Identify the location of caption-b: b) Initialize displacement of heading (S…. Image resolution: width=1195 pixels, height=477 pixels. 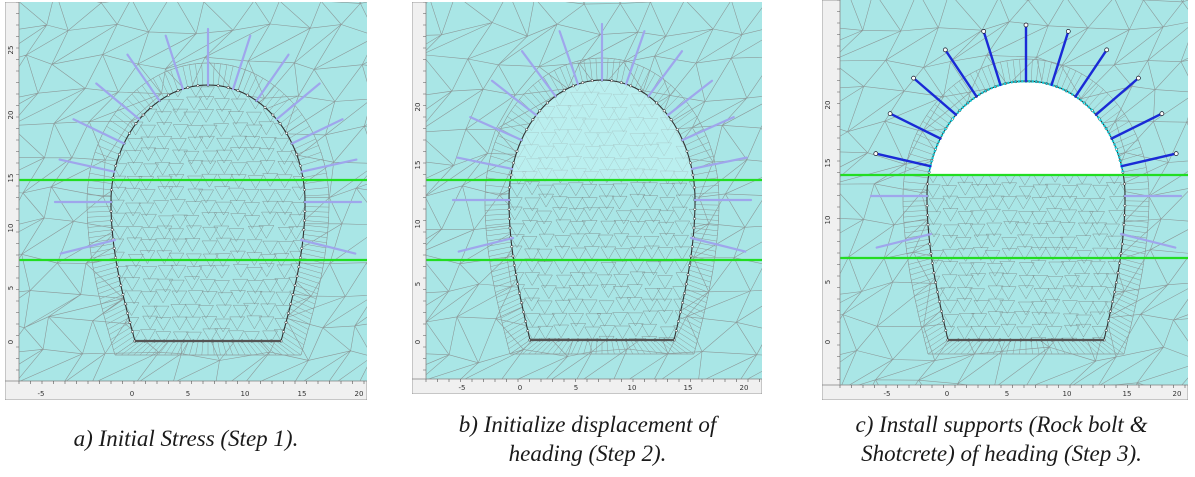
(587, 439).